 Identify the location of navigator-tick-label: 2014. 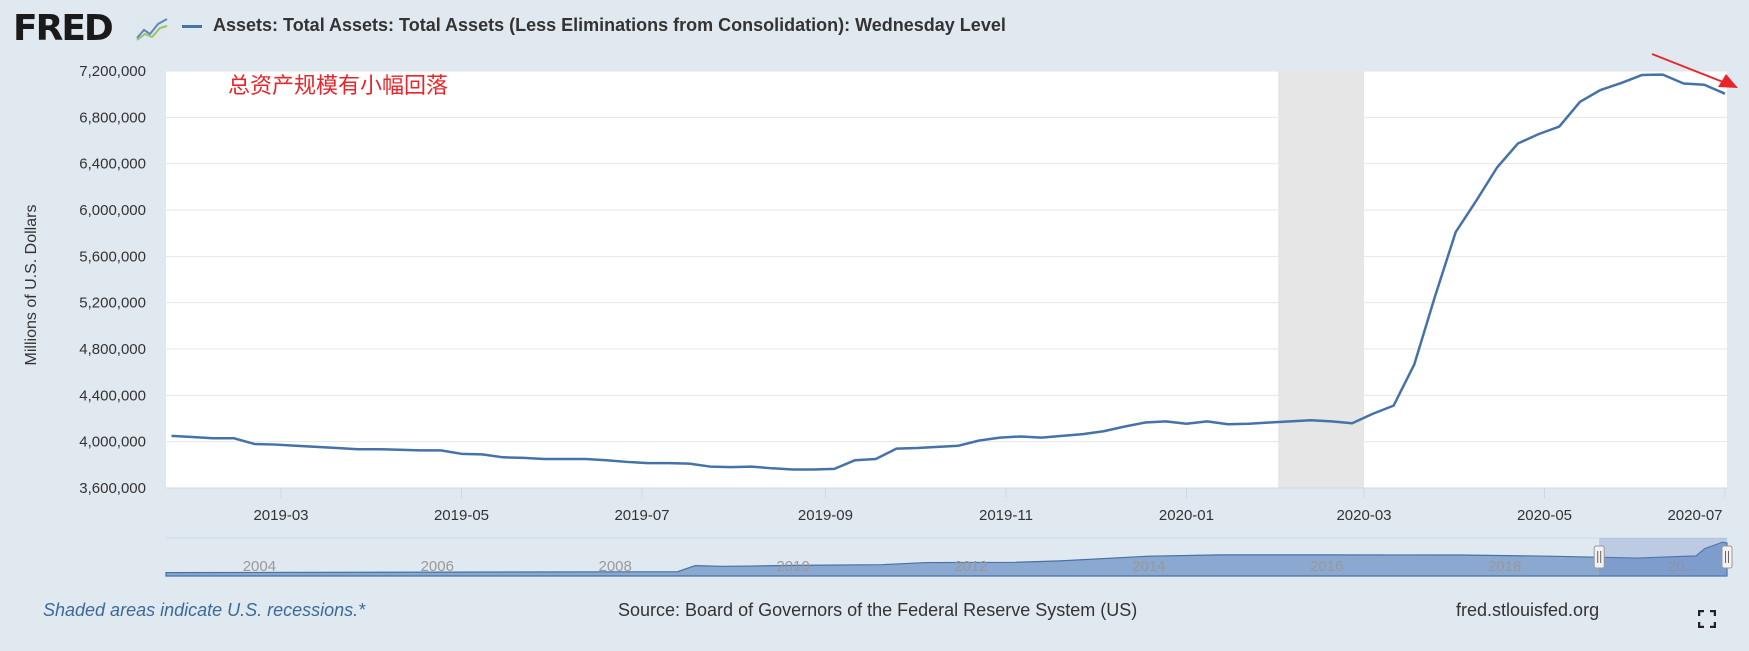
(1148, 566).